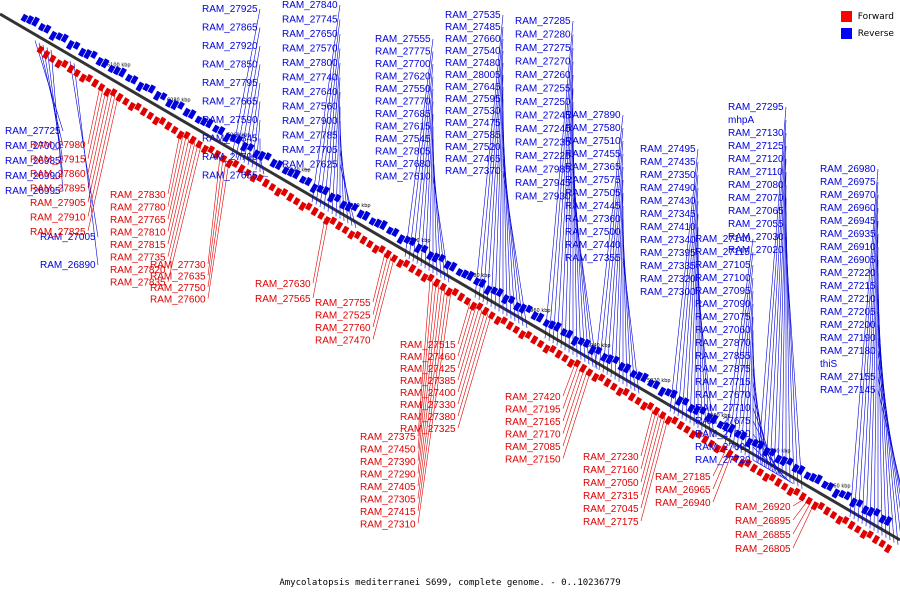  I want to click on forward-gene-label: RAM_27565, so click(283, 299).